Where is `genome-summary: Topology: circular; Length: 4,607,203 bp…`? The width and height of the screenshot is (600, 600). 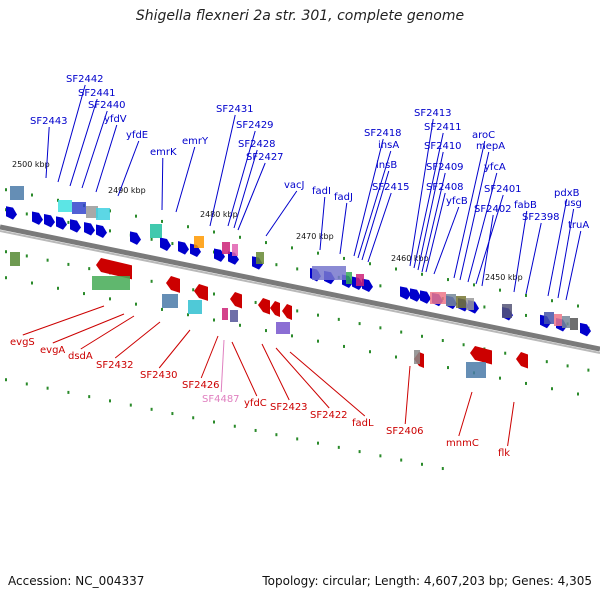
genome-summary: Topology: circular; Length: 4,607,203 bp… is located at coordinates (427, 581).